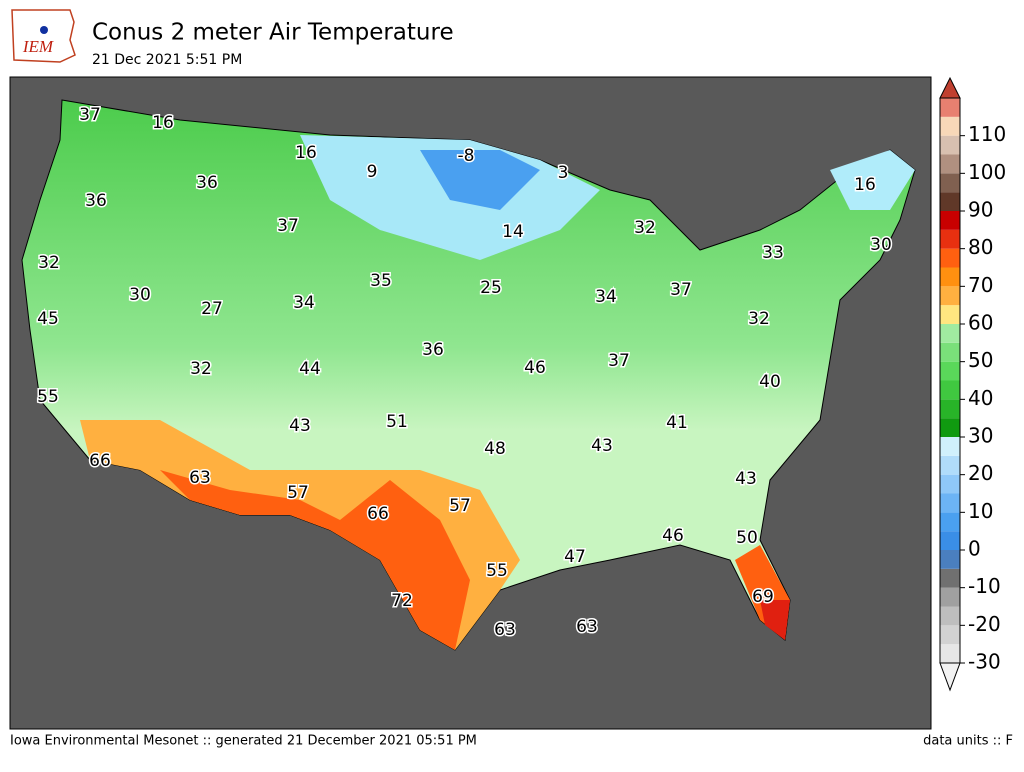 This screenshot has height=772, width=1024. I want to click on colorbar-outline, so click(950, 380).